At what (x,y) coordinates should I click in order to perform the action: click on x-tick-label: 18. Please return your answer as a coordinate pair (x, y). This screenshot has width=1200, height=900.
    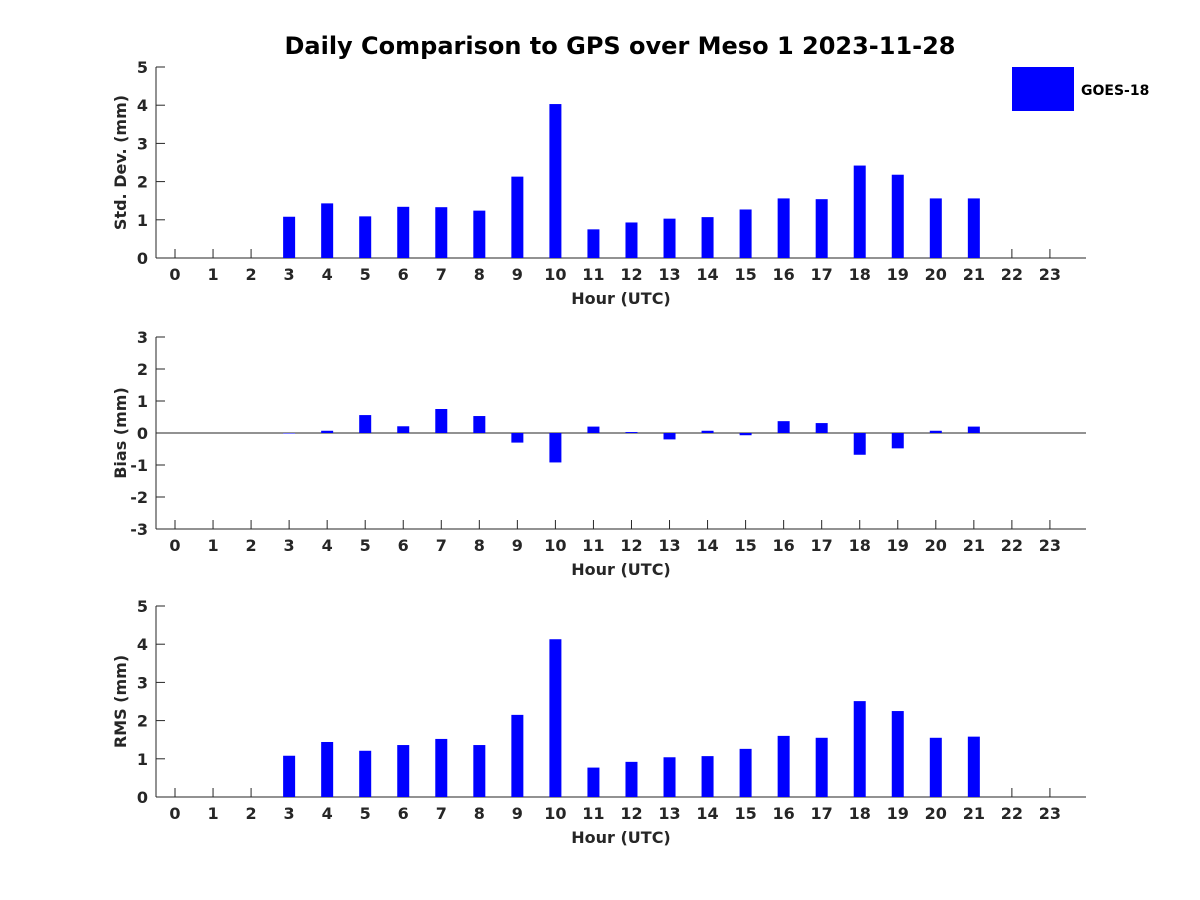
    Looking at the image, I should click on (860, 545).